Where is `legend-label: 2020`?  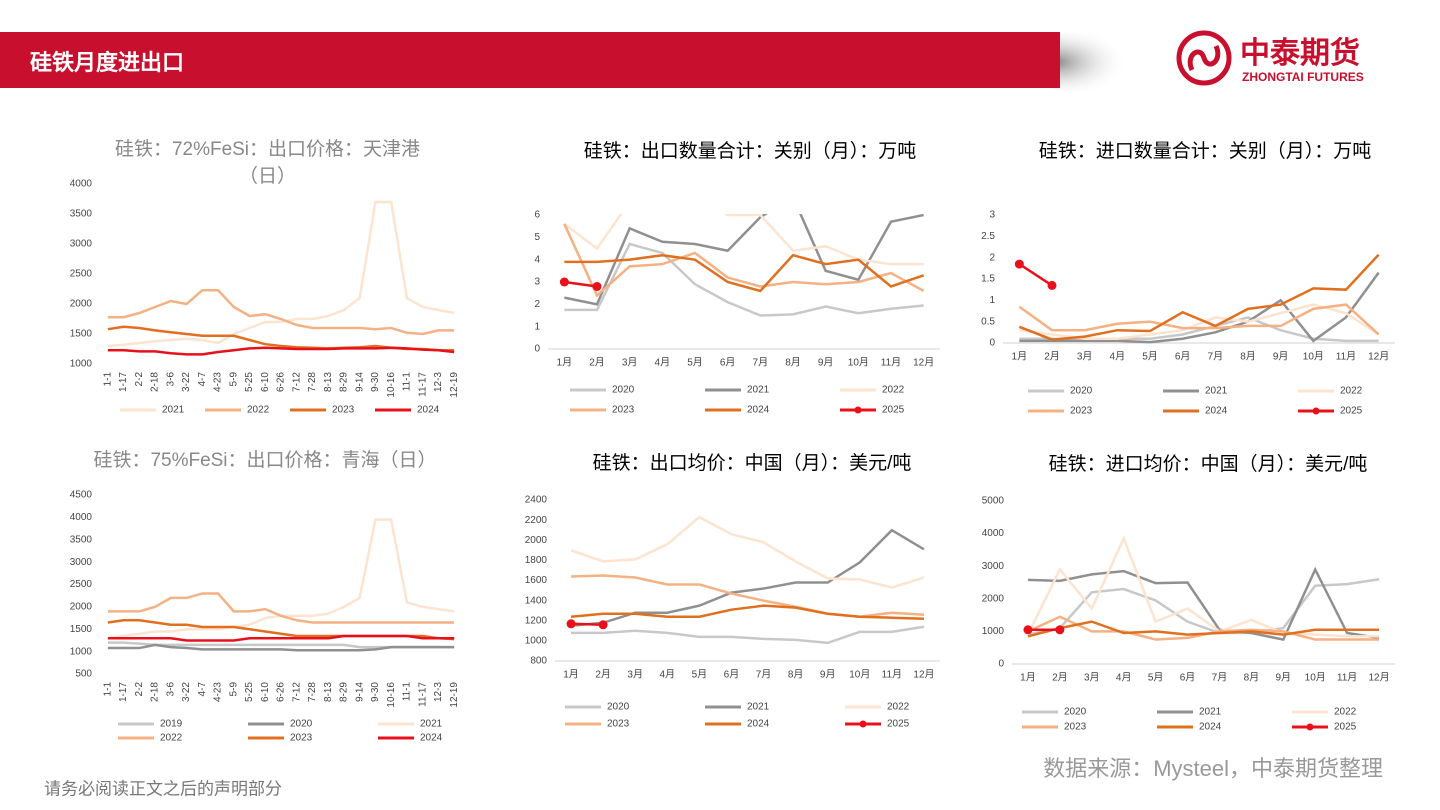
legend-label: 2020 is located at coordinates (1075, 712).